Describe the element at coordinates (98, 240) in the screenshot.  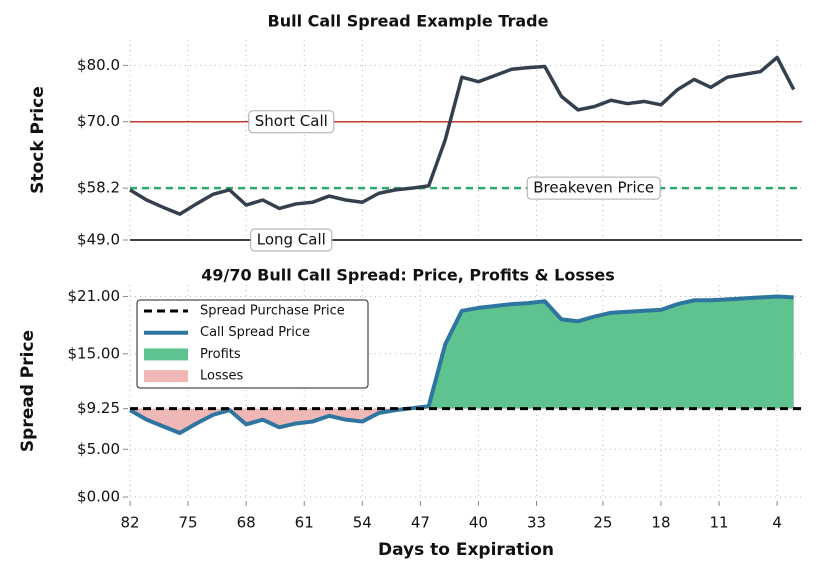
I see `y-tick-label: $49.0` at that location.